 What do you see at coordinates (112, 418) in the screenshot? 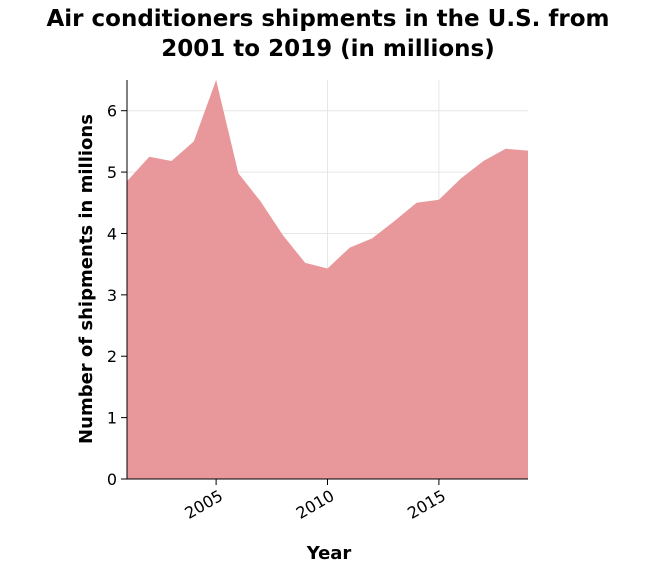
I see `y-tick-label: 1` at bounding box center [112, 418].